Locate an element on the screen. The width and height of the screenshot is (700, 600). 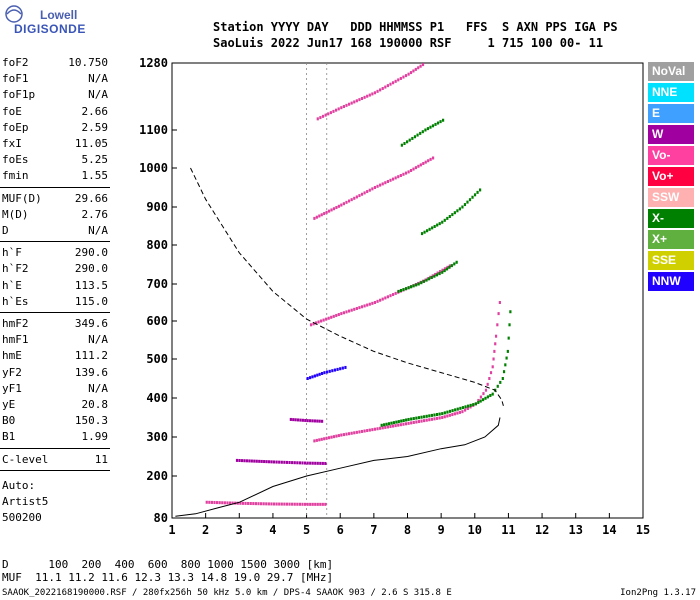
legend-item: Vo+ is located at coordinates (671, 176).